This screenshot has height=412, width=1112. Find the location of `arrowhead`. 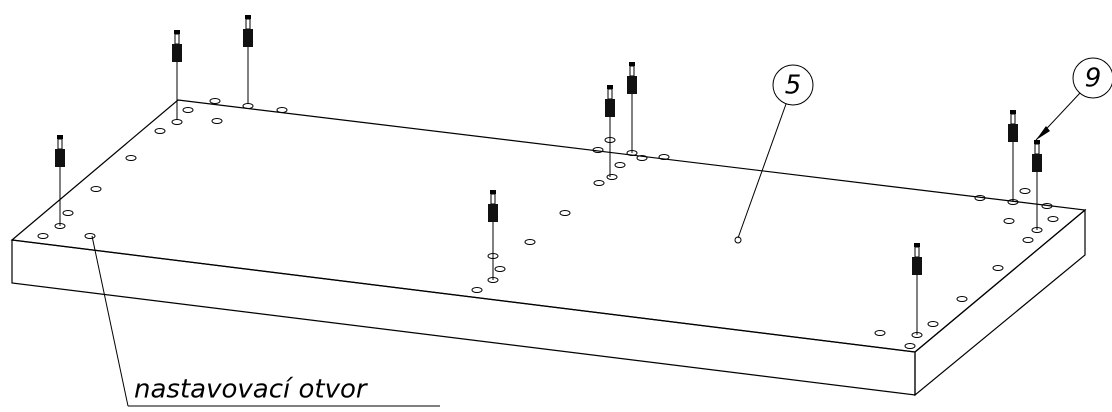

arrowhead is located at coordinates (1043, 133).